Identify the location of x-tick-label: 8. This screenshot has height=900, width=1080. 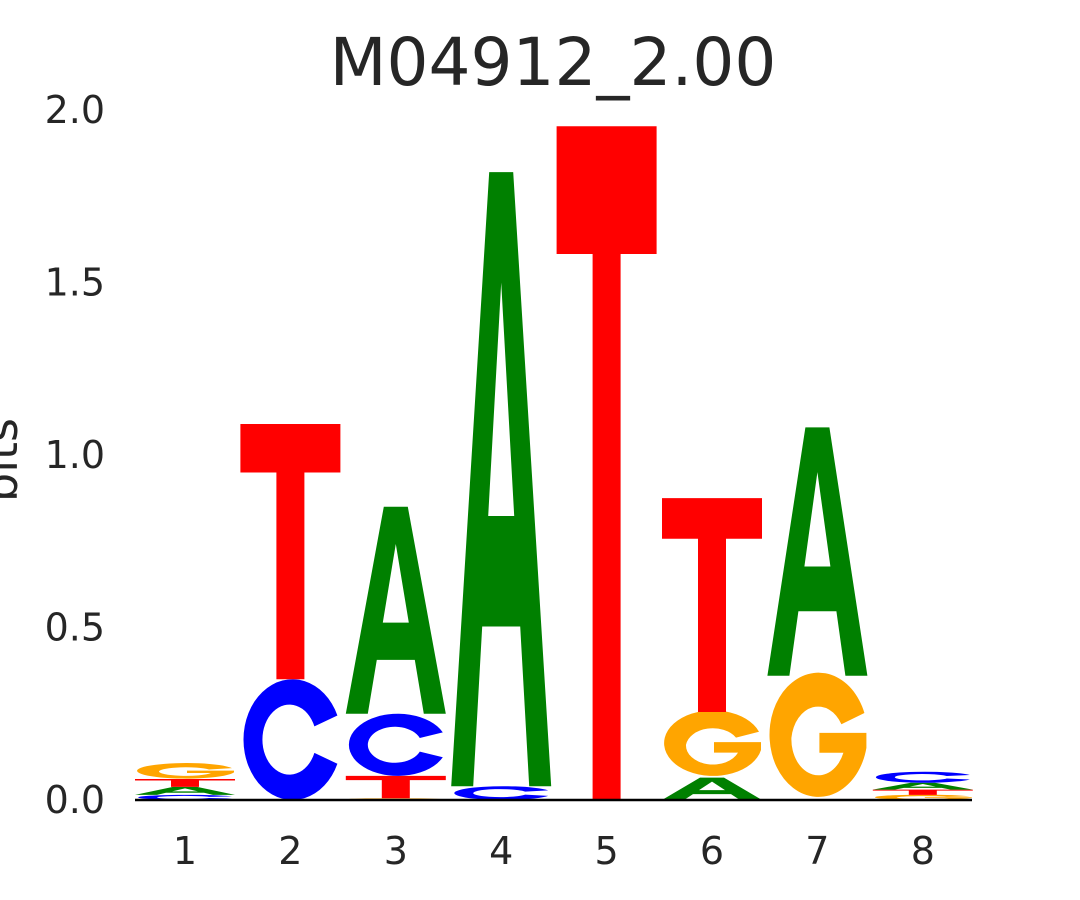
(923, 851).